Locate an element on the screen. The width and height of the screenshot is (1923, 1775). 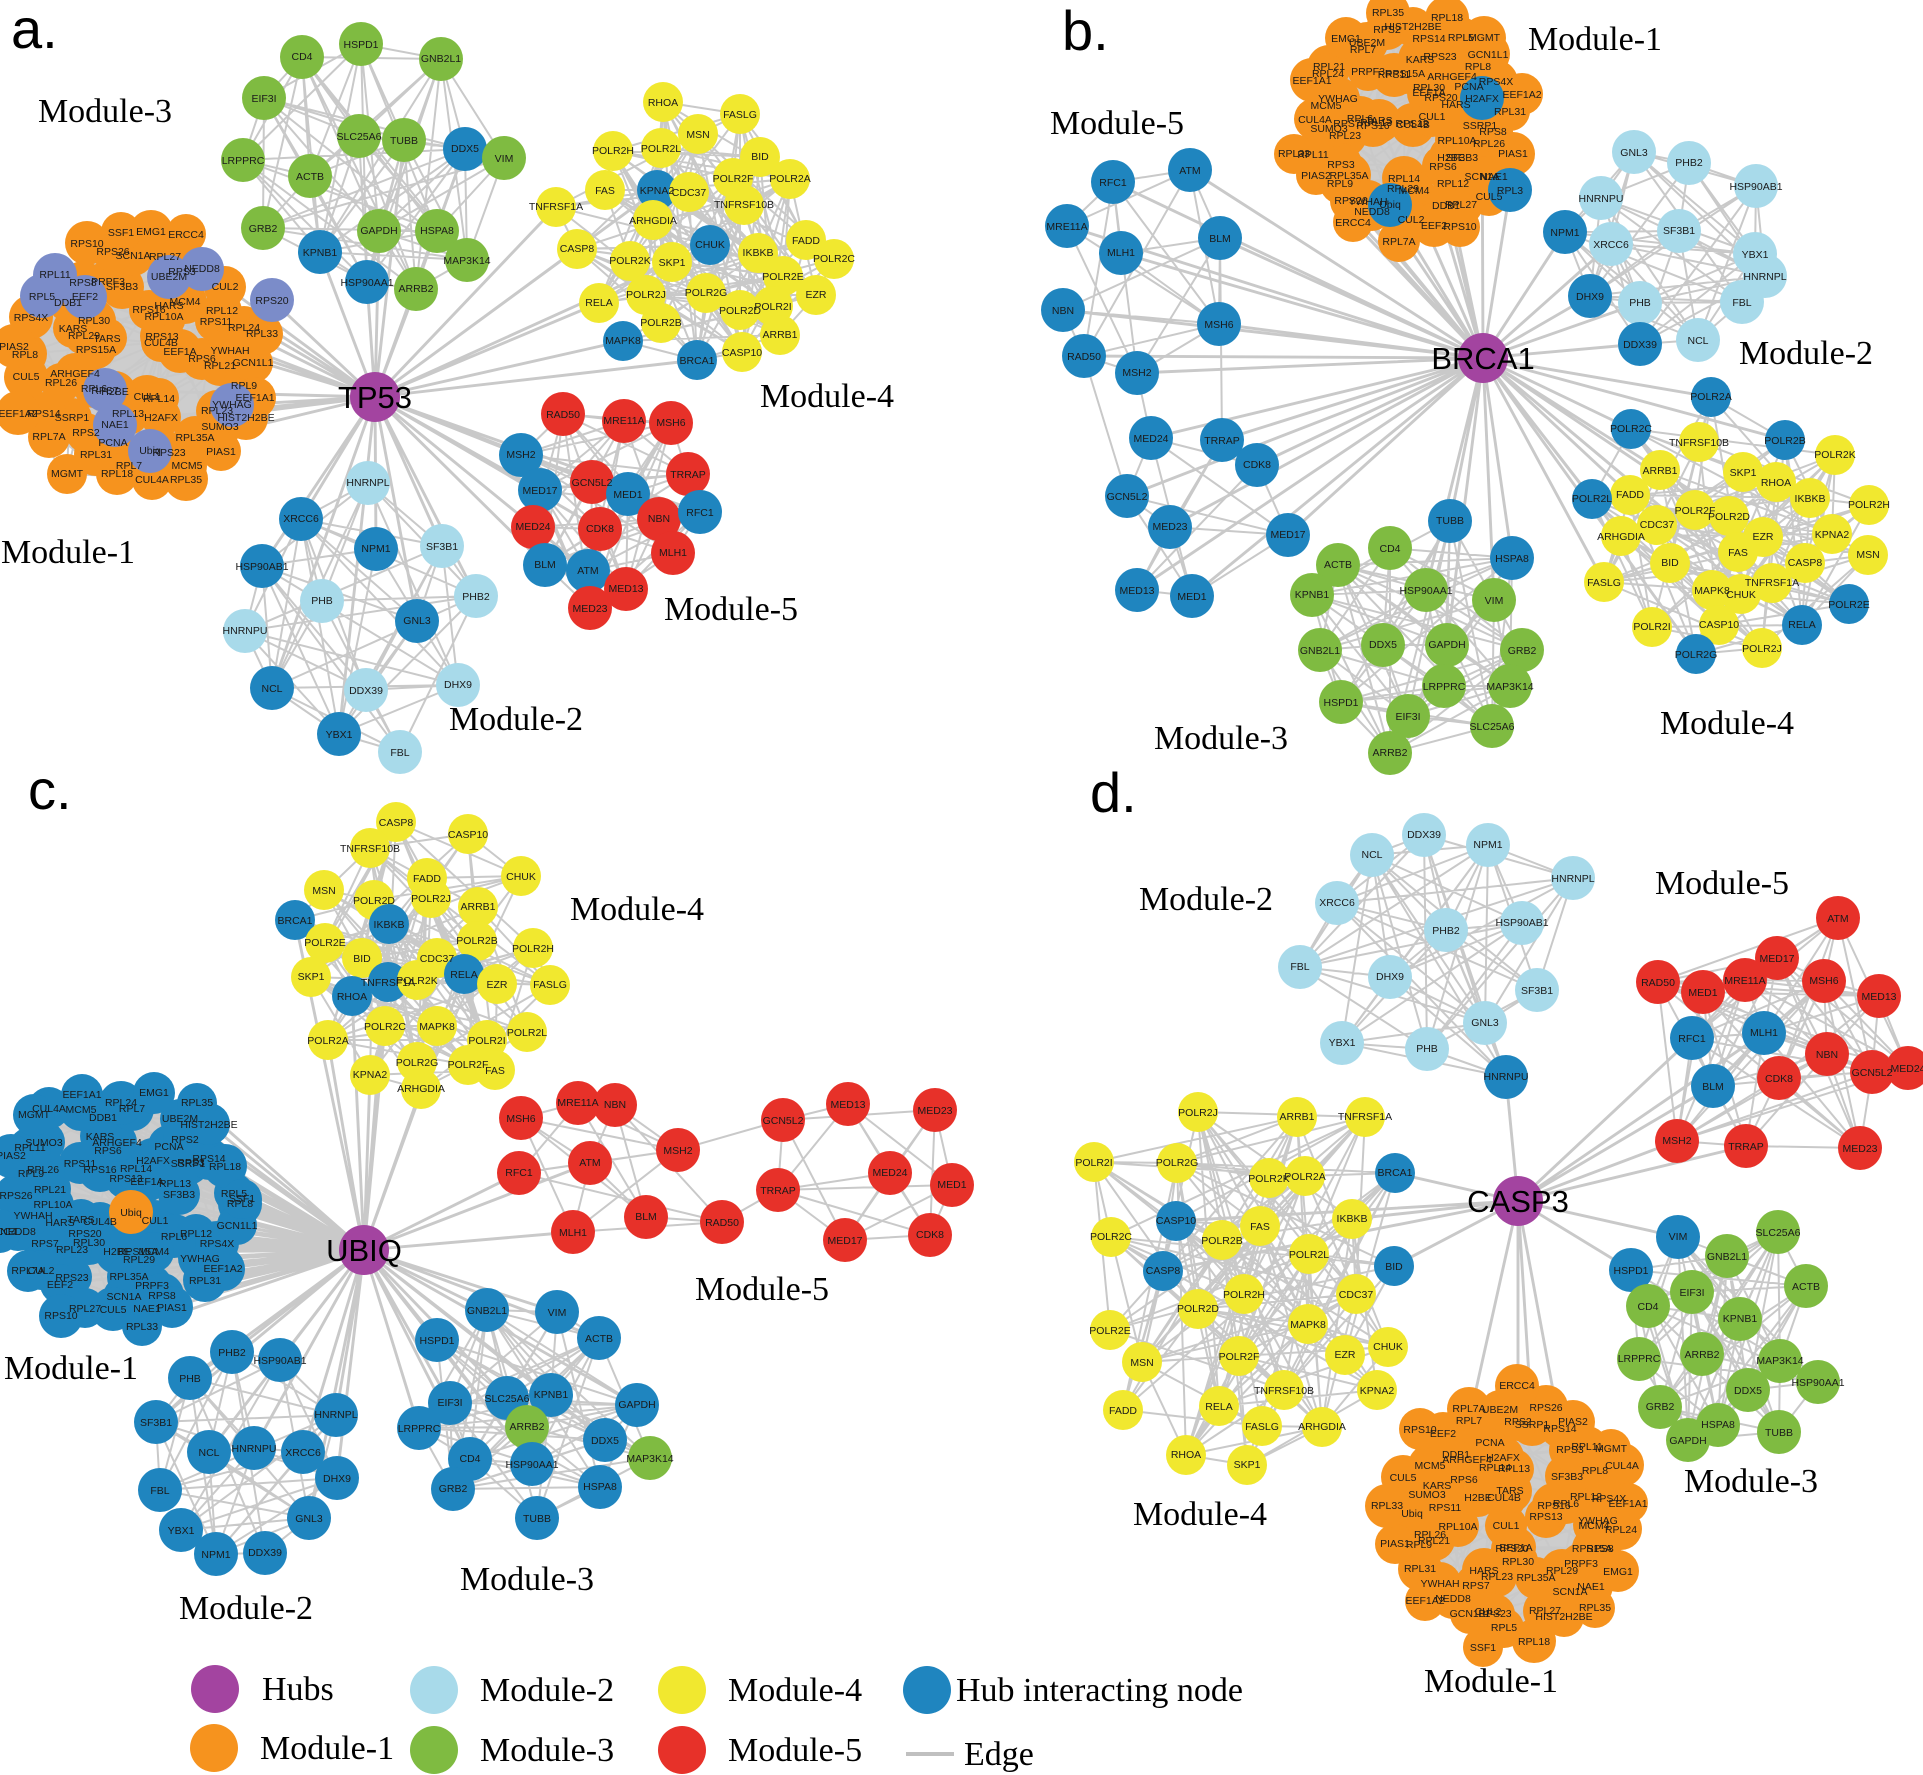
svg-text: EZR is located at coordinates (816, 295).